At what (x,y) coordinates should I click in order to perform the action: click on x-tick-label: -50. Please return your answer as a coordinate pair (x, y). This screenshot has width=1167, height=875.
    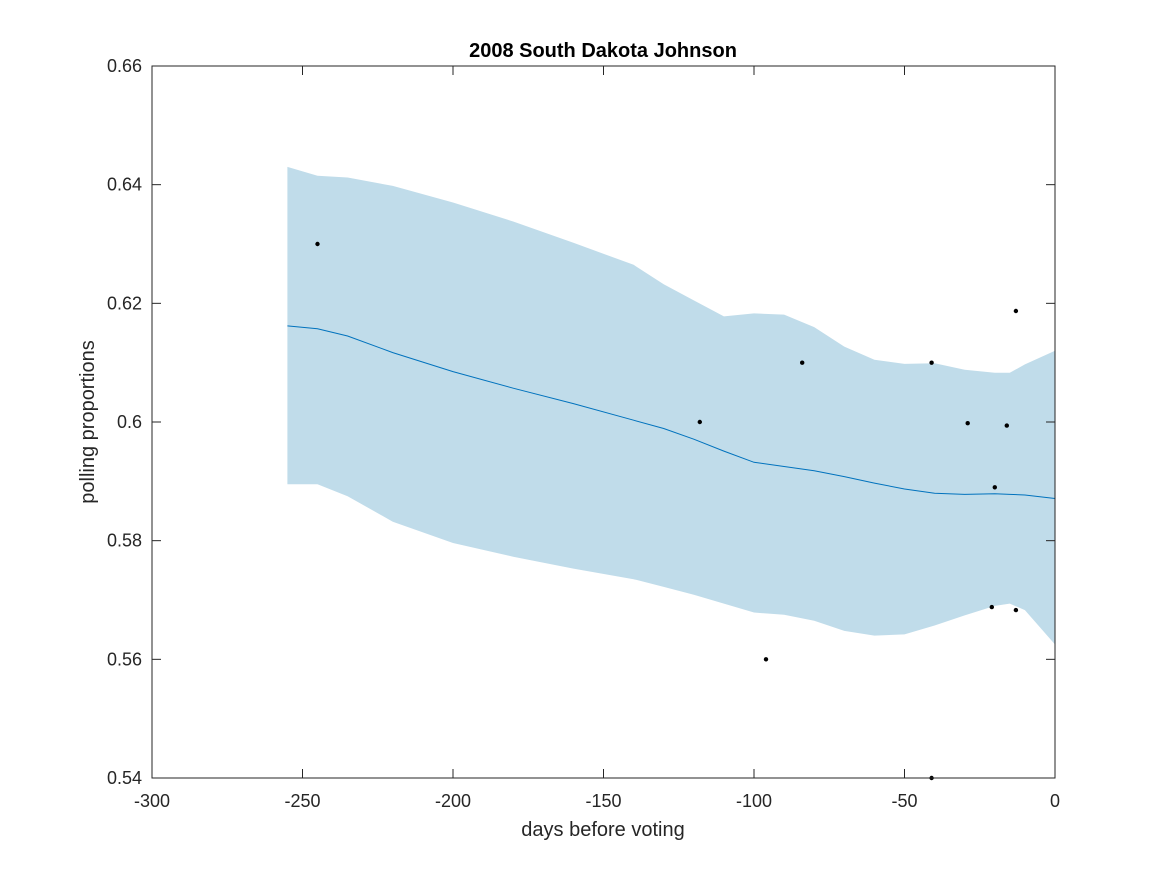
    Looking at the image, I should click on (904, 801).